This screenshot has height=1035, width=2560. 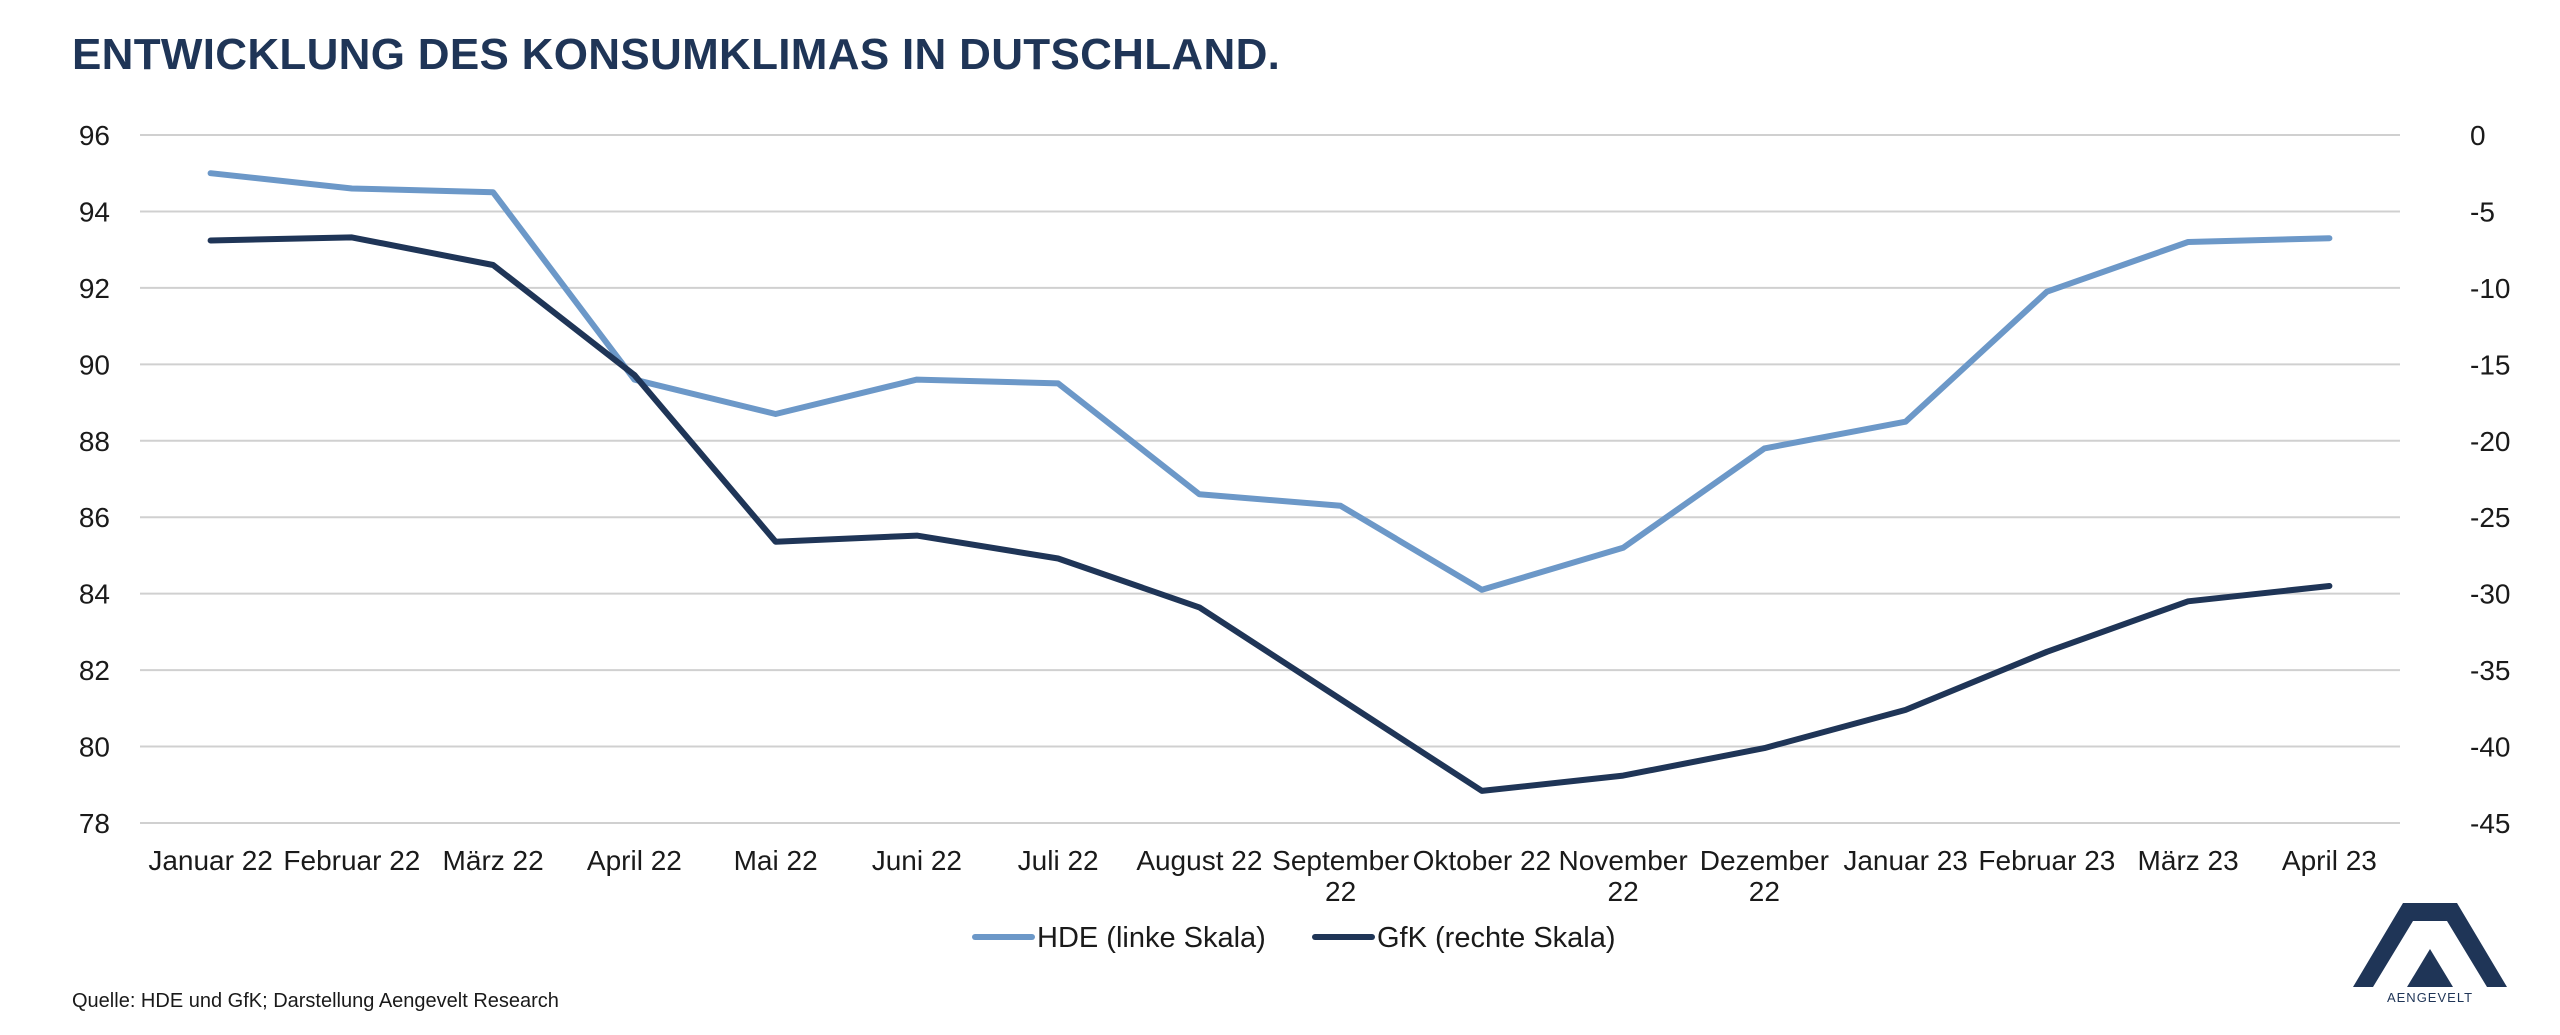 I want to click on x-tick-label: Juli 22, so click(x=1058, y=860).